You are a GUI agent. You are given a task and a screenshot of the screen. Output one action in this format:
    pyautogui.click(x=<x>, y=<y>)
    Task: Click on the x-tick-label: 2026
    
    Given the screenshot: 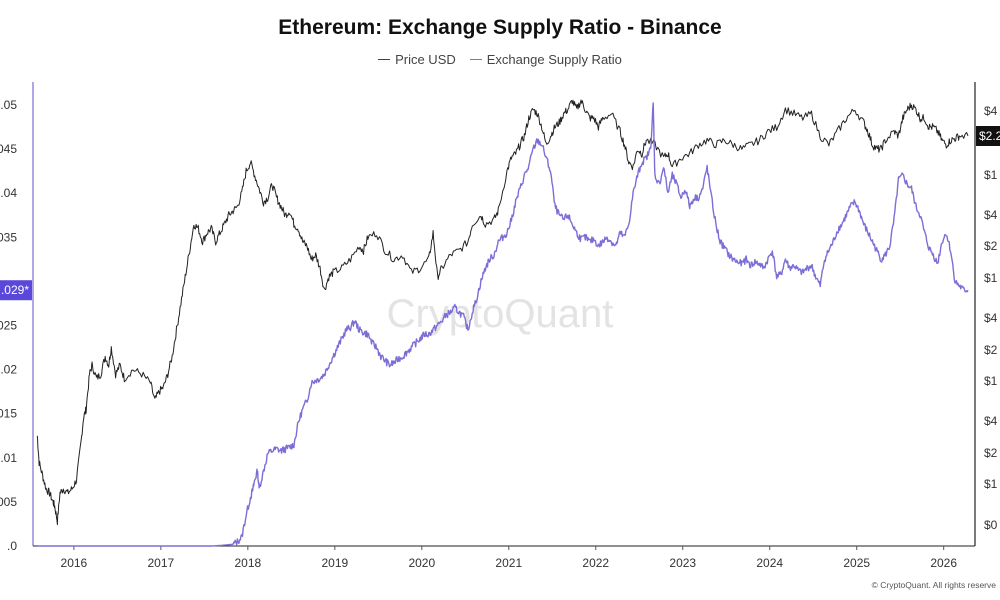 What is the action you would take?
    pyautogui.click(x=943, y=563)
    